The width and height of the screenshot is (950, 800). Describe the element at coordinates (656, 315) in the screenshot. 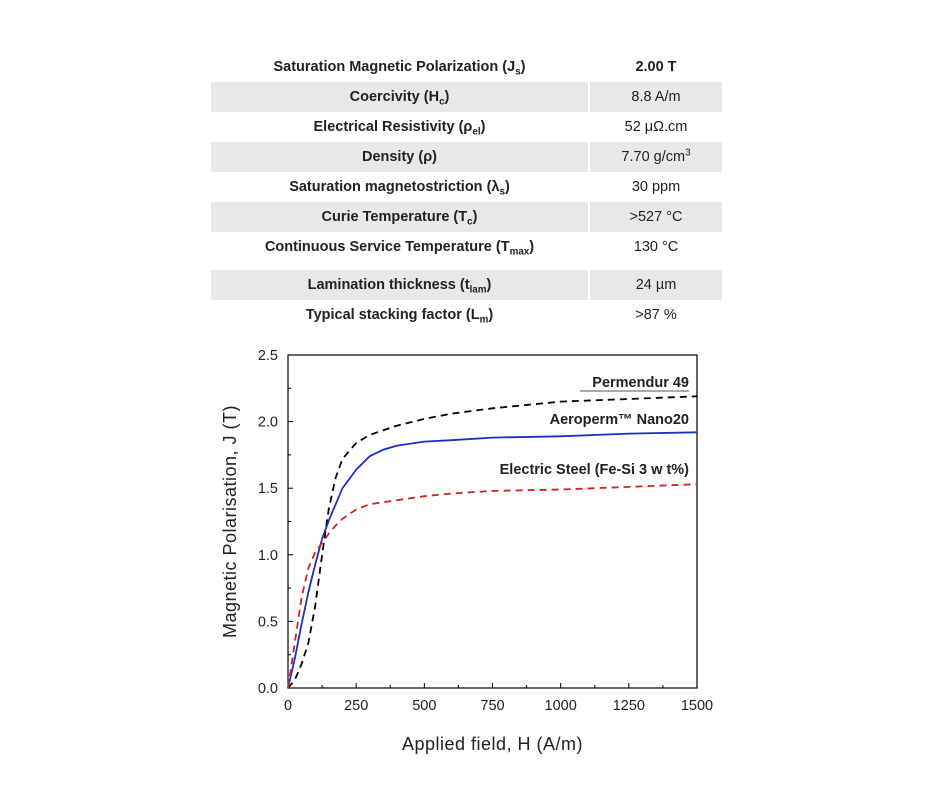

I see `property-value: >87 %` at that location.